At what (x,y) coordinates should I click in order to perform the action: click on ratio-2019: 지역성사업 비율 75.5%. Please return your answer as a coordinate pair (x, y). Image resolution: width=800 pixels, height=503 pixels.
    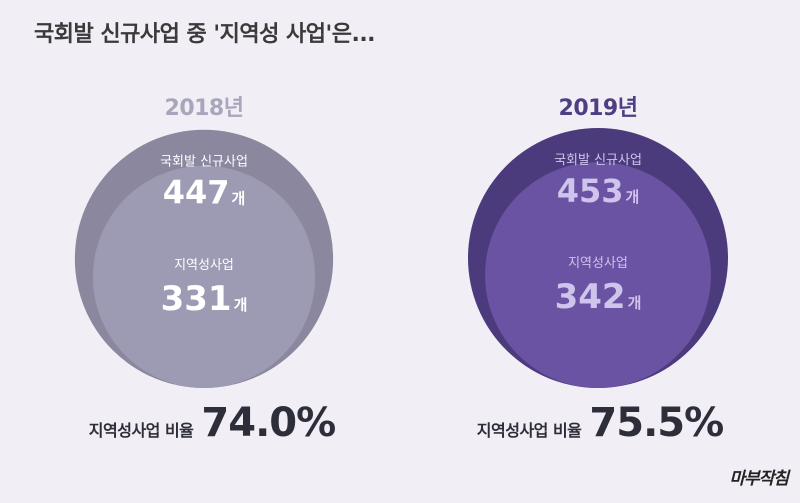
    Looking at the image, I should click on (600, 423).